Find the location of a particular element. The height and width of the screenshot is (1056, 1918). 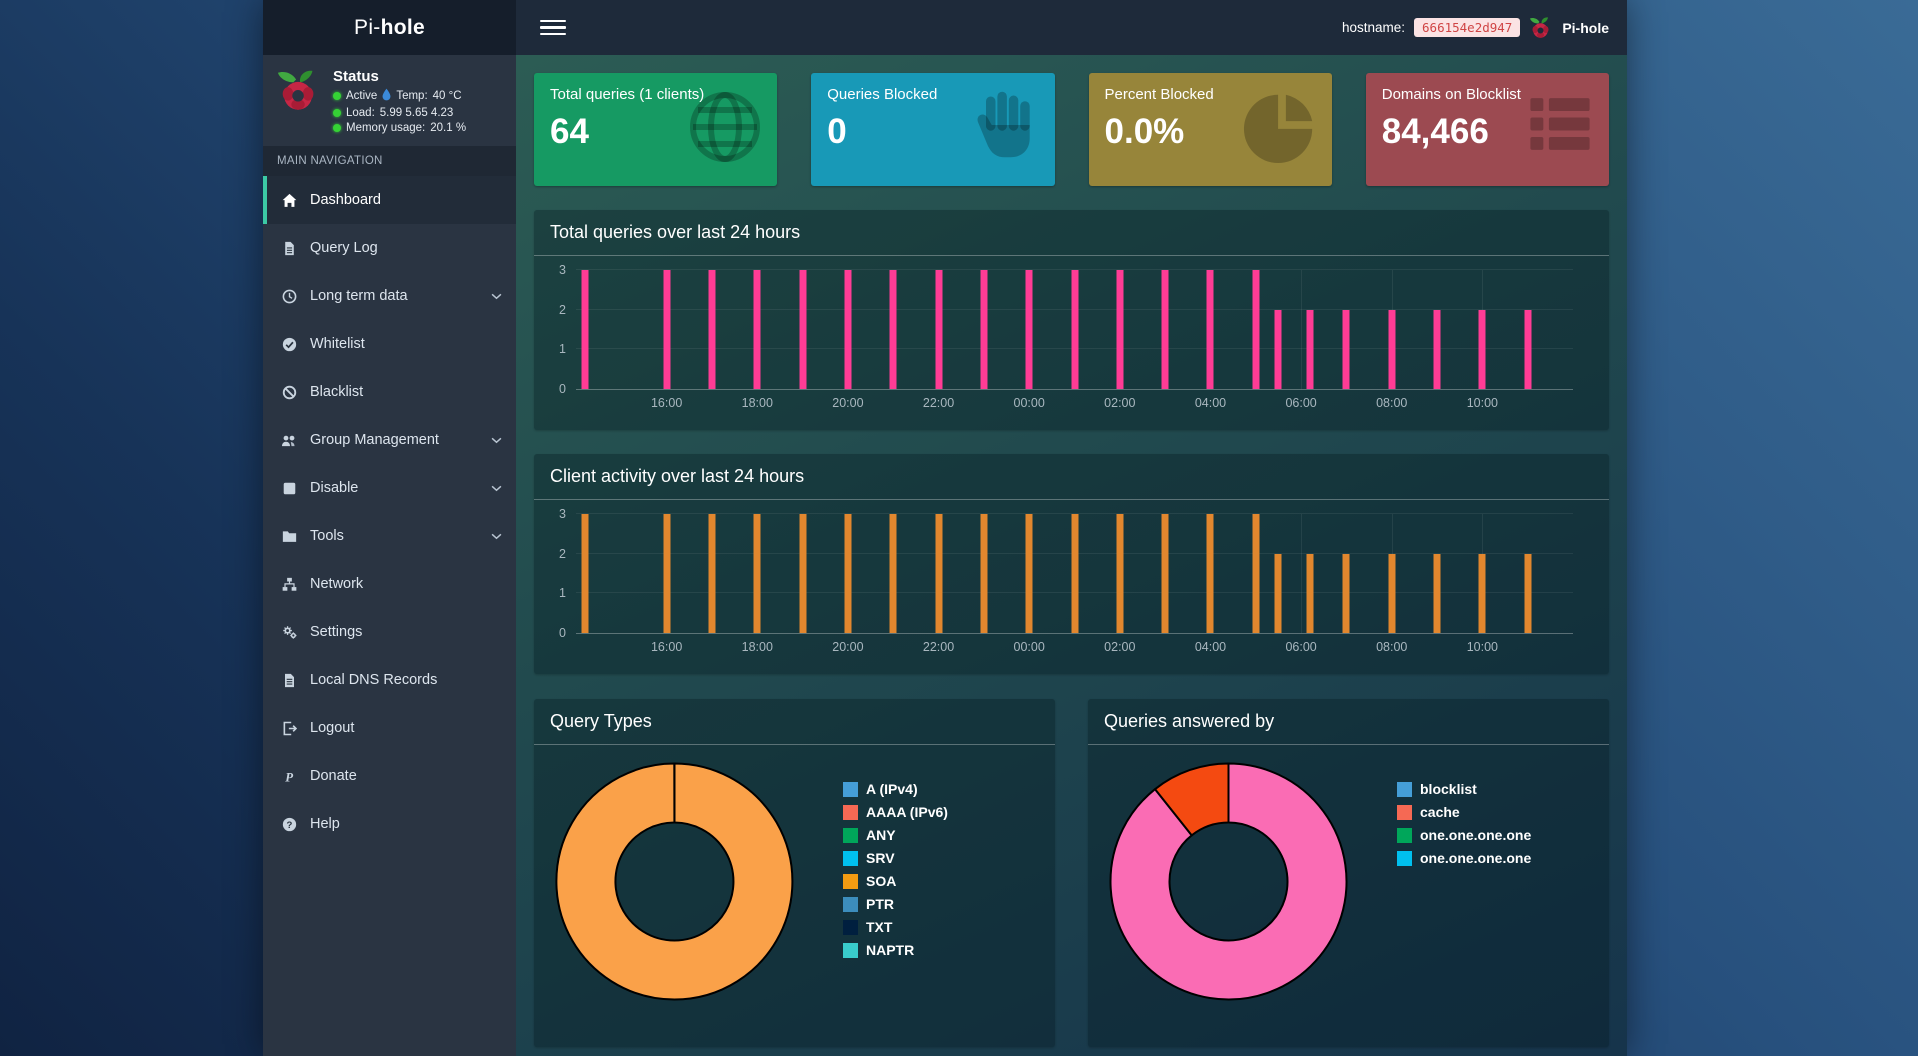

x-axis-label: 10:00 is located at coordinates (1482, 403).